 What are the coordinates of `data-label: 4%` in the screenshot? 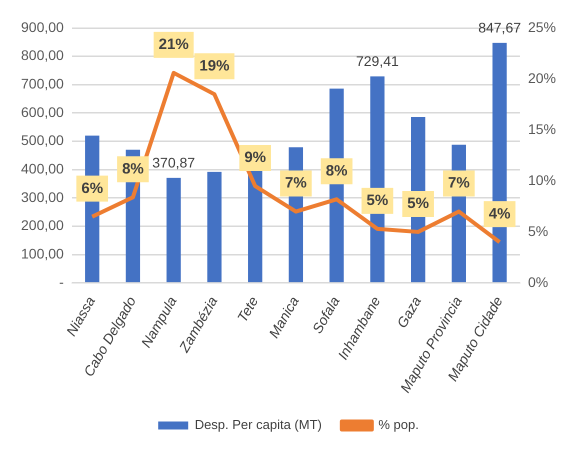 It's located at (499, 213).